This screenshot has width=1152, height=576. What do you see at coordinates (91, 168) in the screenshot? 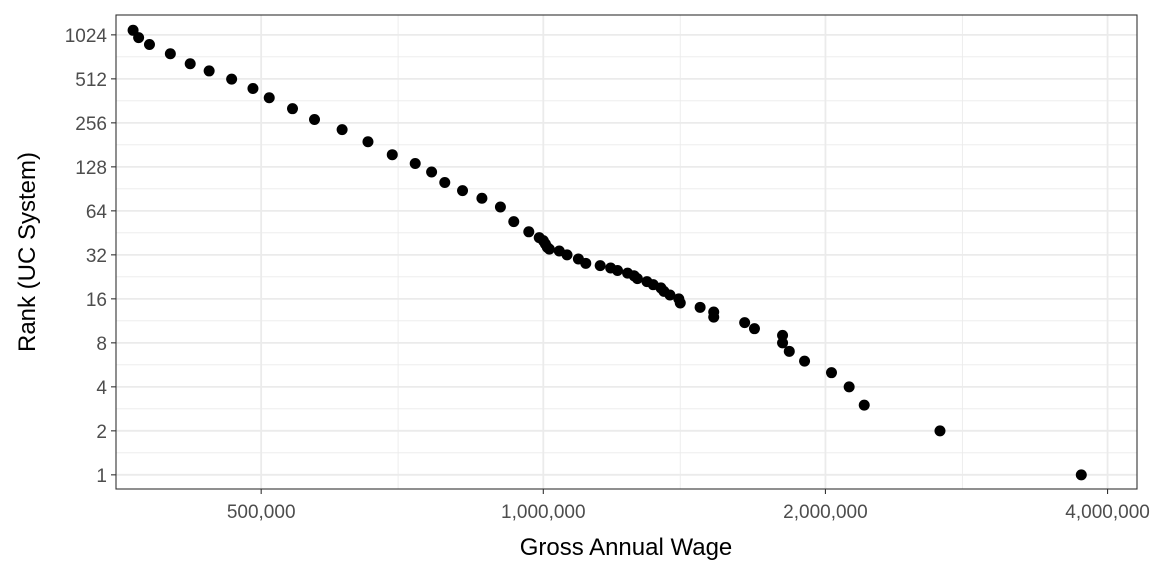
I see `y-tick-label: 128` at bounding box center [91, 168].